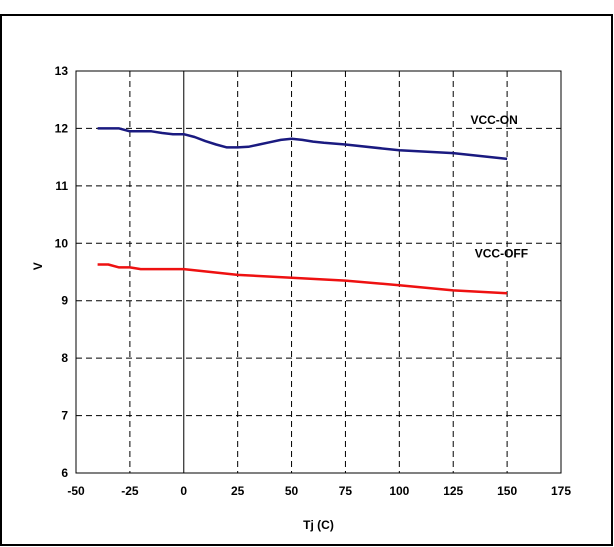  I want to click on x-tick-label: 125, so click(453, 491).